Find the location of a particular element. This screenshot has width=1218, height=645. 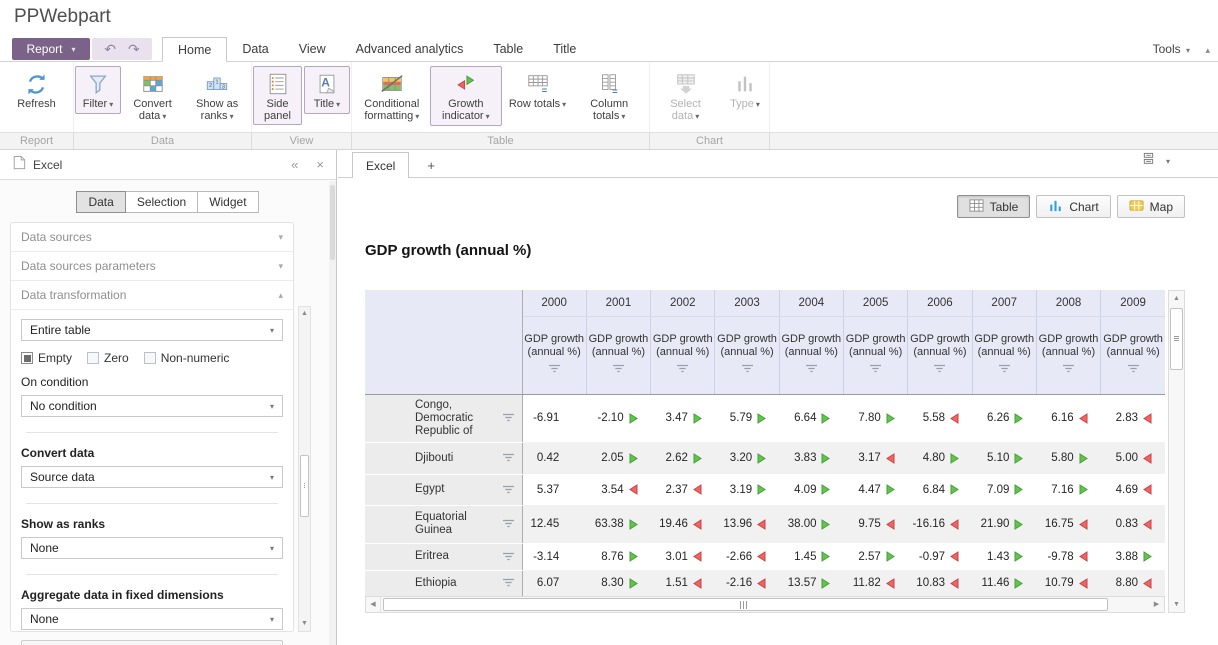

year-column-header: 2008 is located at coordinates (1068, 303).